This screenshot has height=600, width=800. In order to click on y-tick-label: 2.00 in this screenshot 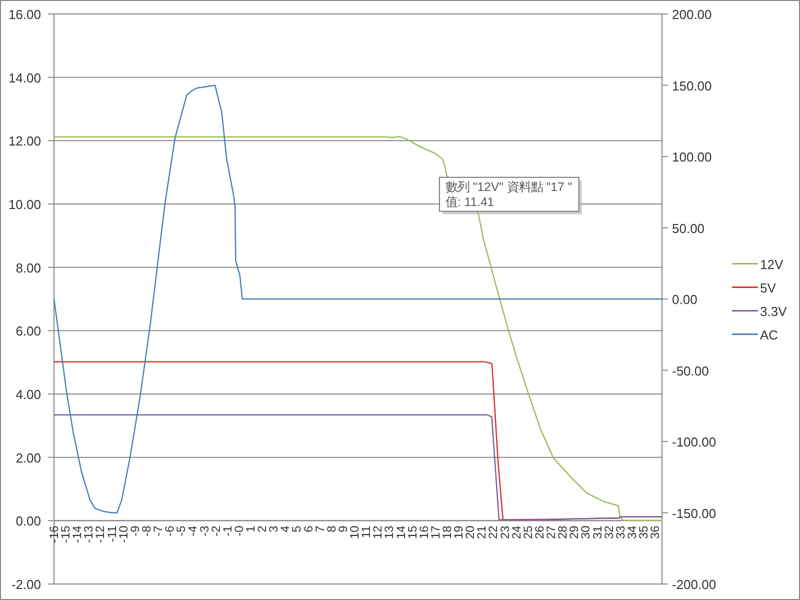, I will do `click(28, 457)`.